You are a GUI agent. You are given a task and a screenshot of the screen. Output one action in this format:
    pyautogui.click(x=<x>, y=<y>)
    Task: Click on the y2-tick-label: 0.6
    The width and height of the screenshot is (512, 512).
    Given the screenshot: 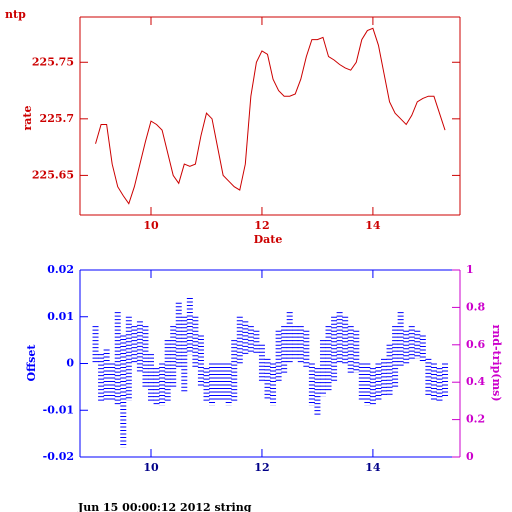 What is the action you would take?
    pyautogui.click(x=475, y=344)
    